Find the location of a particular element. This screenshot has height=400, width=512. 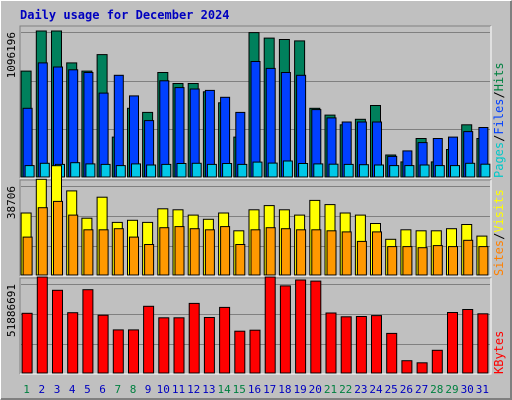

x-tick-label: 3 is located at coordinates (57, 389).